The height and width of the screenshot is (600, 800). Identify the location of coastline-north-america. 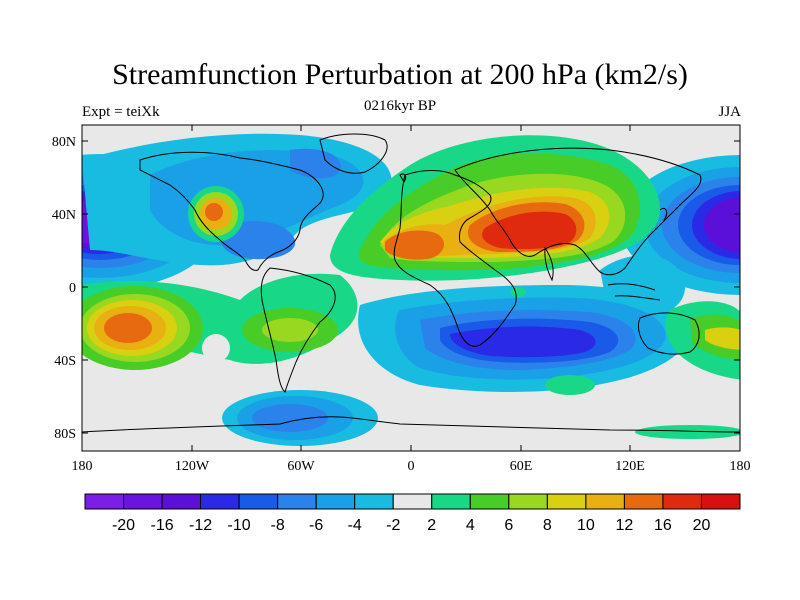
(231, 211).